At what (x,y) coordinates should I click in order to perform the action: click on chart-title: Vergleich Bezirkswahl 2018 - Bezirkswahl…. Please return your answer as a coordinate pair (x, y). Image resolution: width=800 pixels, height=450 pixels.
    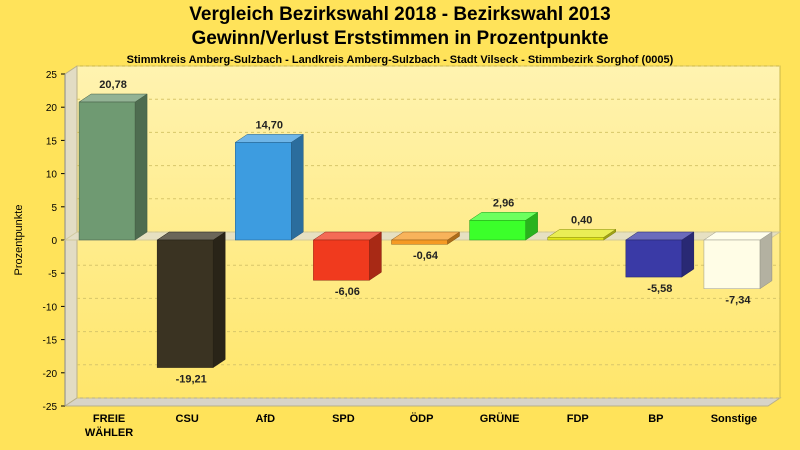
    Looking at the image, I should click on (400, 14).